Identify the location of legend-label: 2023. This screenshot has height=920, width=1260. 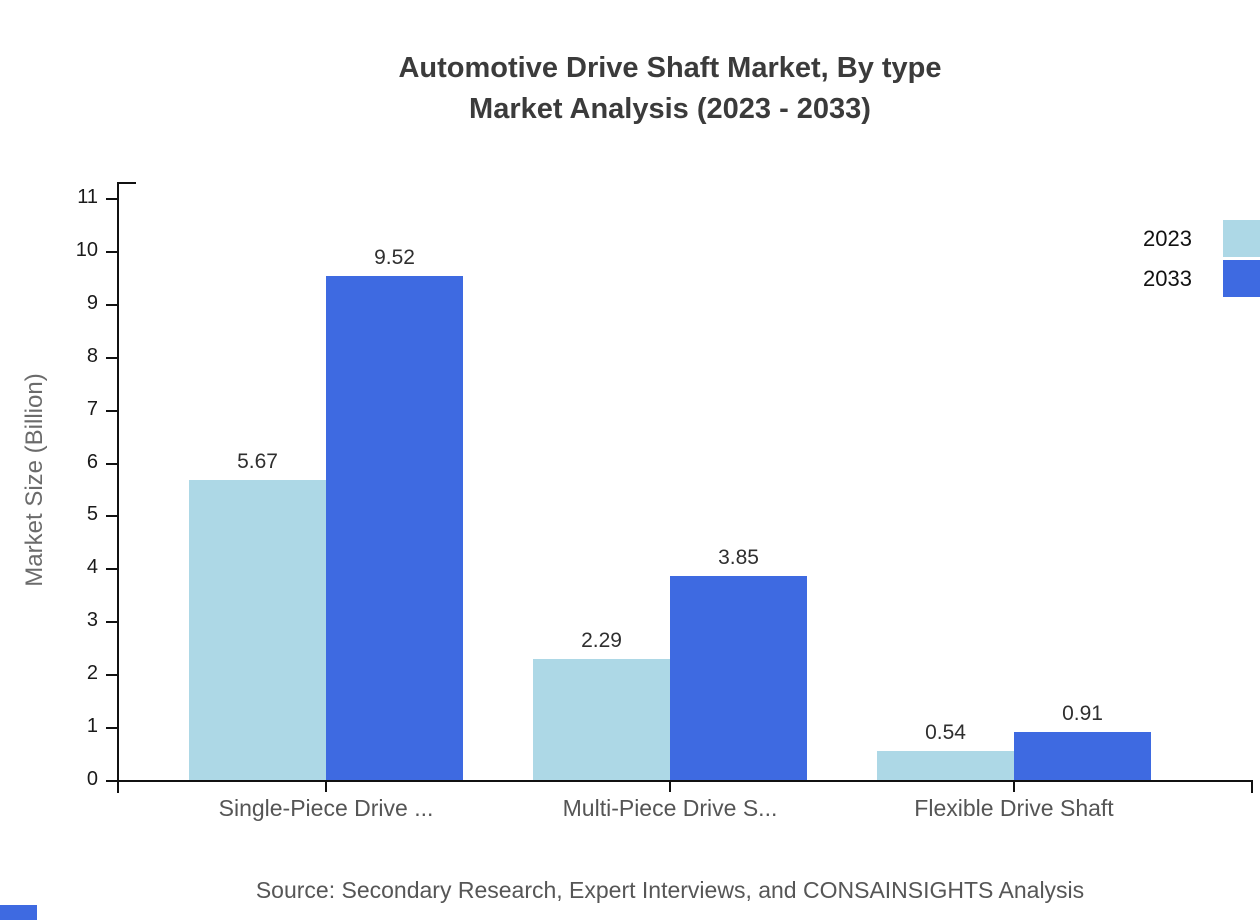
(1167, 238).